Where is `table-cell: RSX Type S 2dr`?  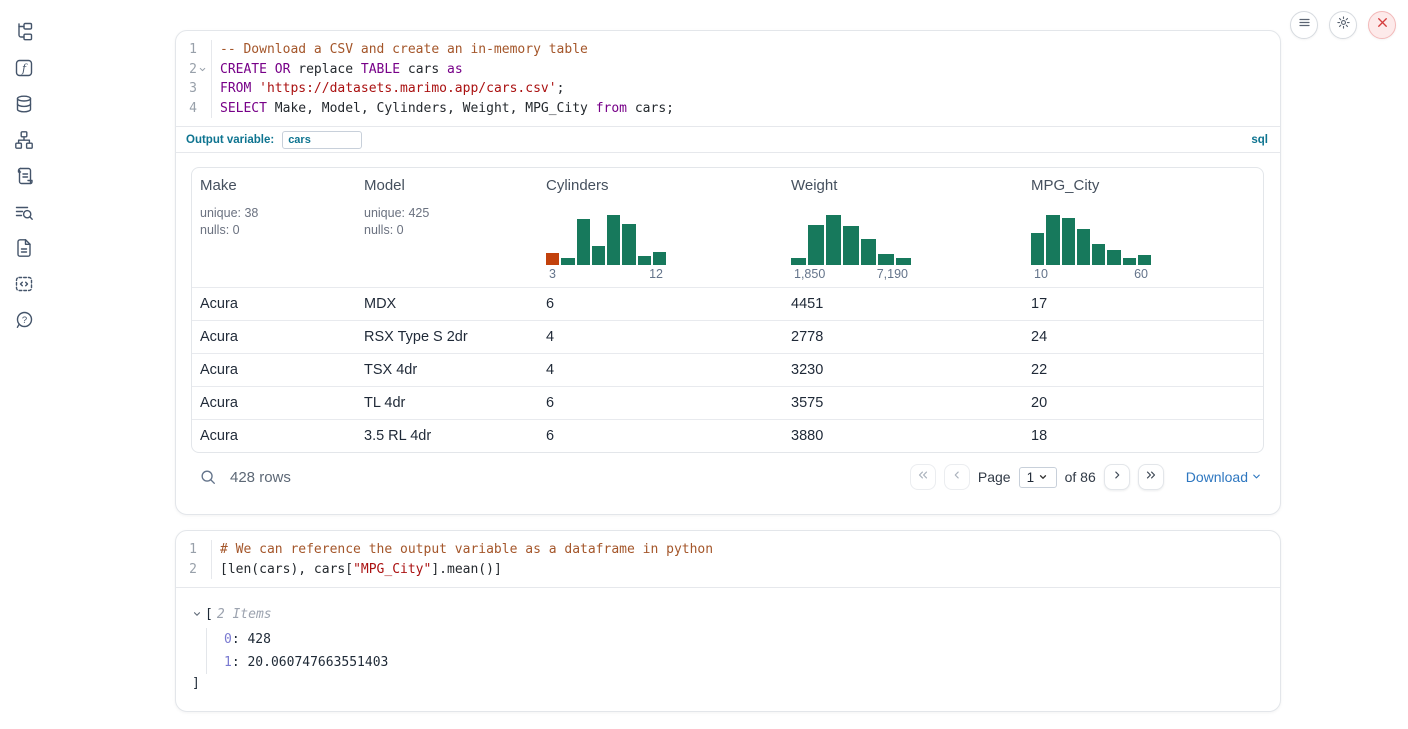 table-cell: RSX Type S 2dr is located at coordinates (416, 337).